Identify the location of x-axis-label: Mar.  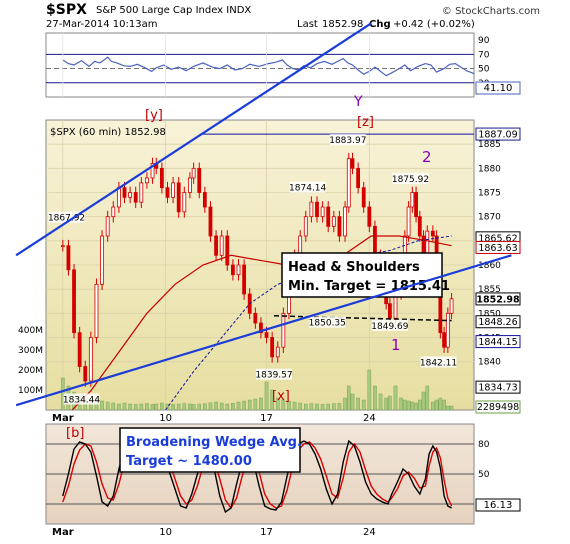
(63, 418).